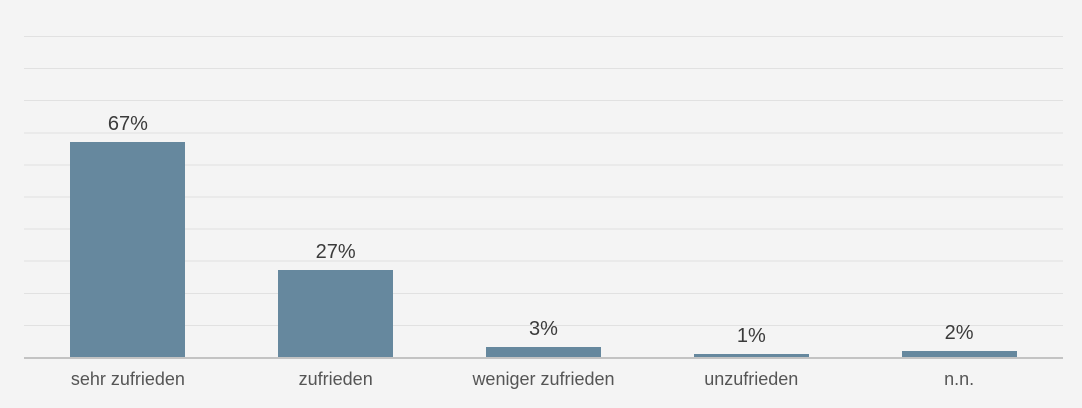 This screenshot has width=1082, height=408. I want to click on bar-value-label: 1%, so click(751, 335).